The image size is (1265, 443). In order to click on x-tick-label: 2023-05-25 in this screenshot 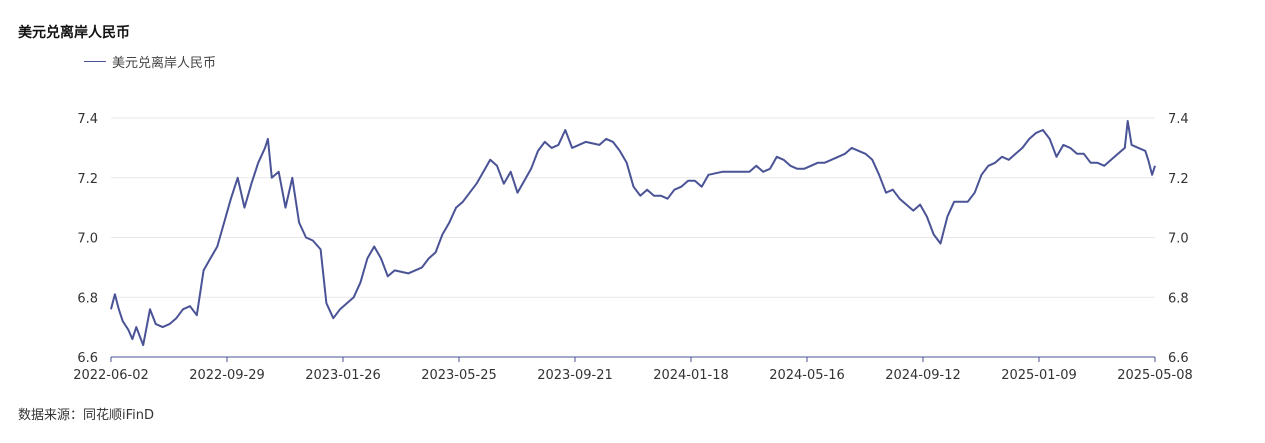, I will do `click(459, 375)`.